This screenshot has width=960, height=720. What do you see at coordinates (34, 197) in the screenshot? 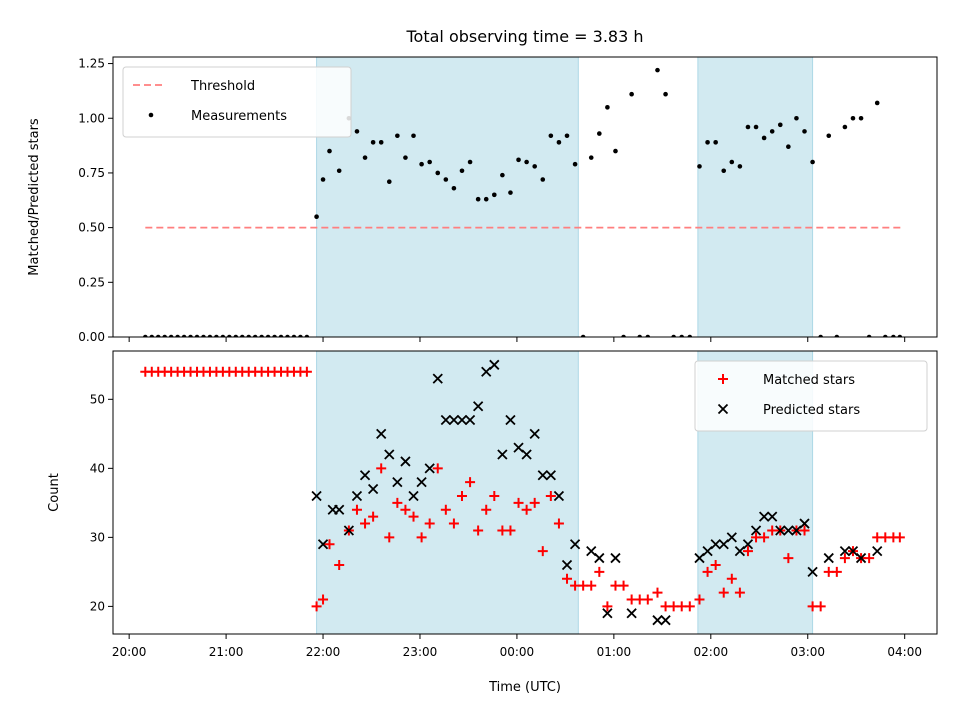
I see `y-axis-label: Matched/Predicted stars` at bounding box center [34, 197].